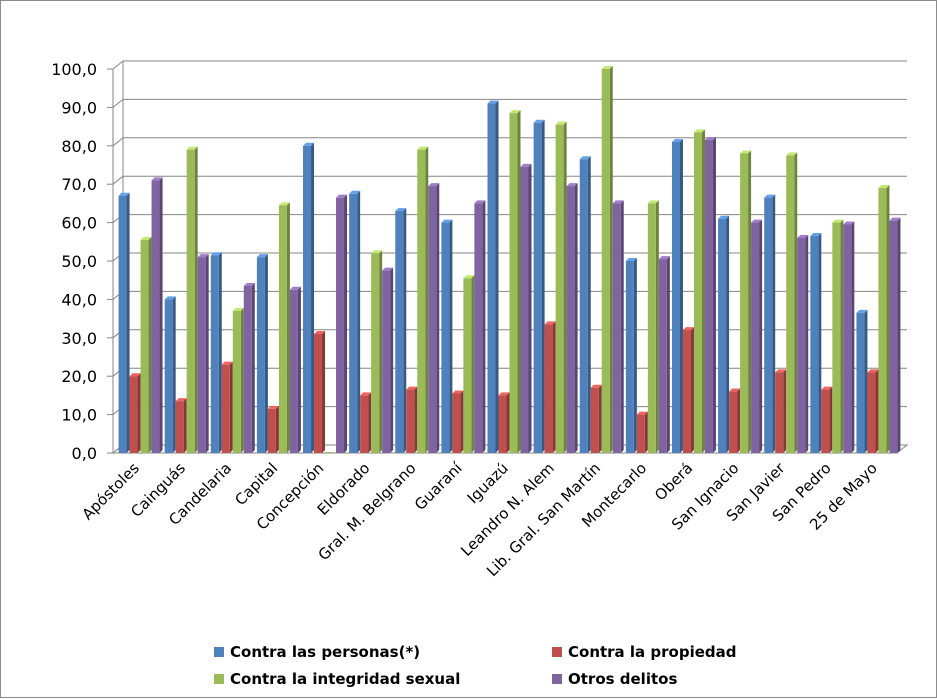 This screenshot has width=937, height=699. Describe the element at coordinates (688, 329) in the screenshot. I see `bar-contra-la-propiedad-obera-top` at that location.